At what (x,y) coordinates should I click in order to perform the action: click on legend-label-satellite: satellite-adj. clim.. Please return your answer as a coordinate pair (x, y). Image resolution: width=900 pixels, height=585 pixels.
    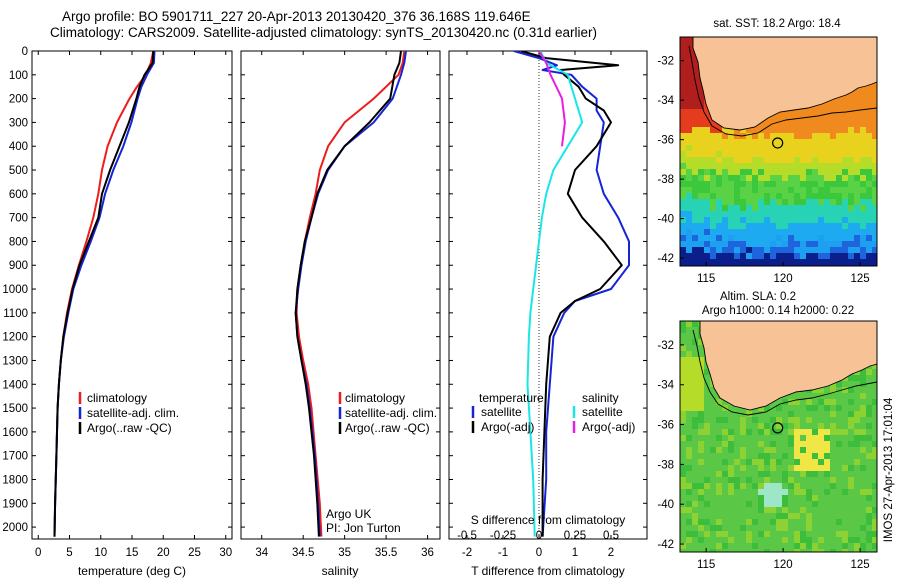
    Looking at the image, I should click on (391, 413).